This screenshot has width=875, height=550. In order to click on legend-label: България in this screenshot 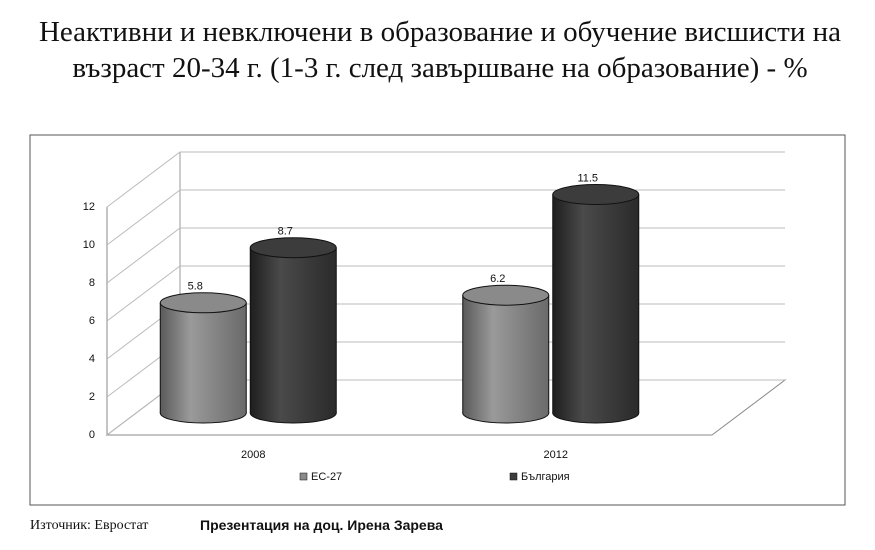, I will do `click(545, 477)`.